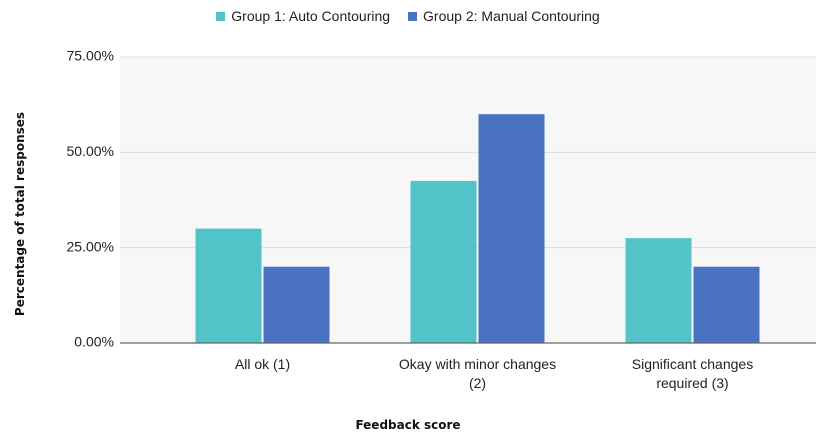  Describe the element at coordinates (311, 16) in the screenshot. I see `legend-label: Group 1: Auto Contouring` at that location.